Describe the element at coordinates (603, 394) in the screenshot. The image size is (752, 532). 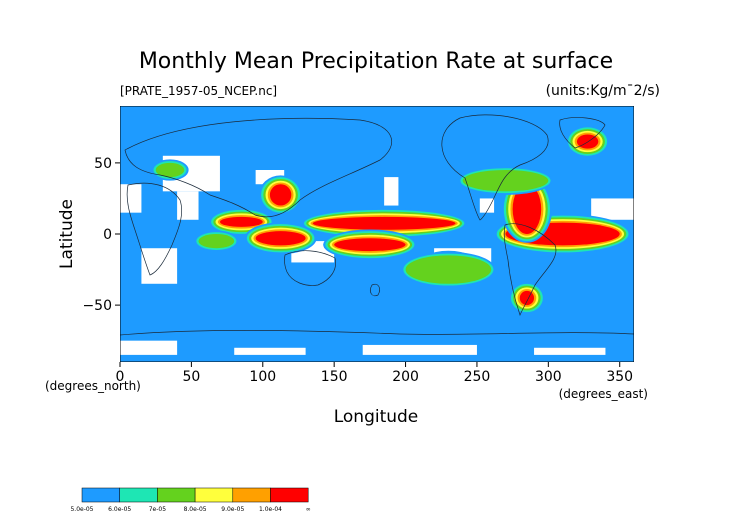
I see `x-unit-label: (degrees_east)` at that location.